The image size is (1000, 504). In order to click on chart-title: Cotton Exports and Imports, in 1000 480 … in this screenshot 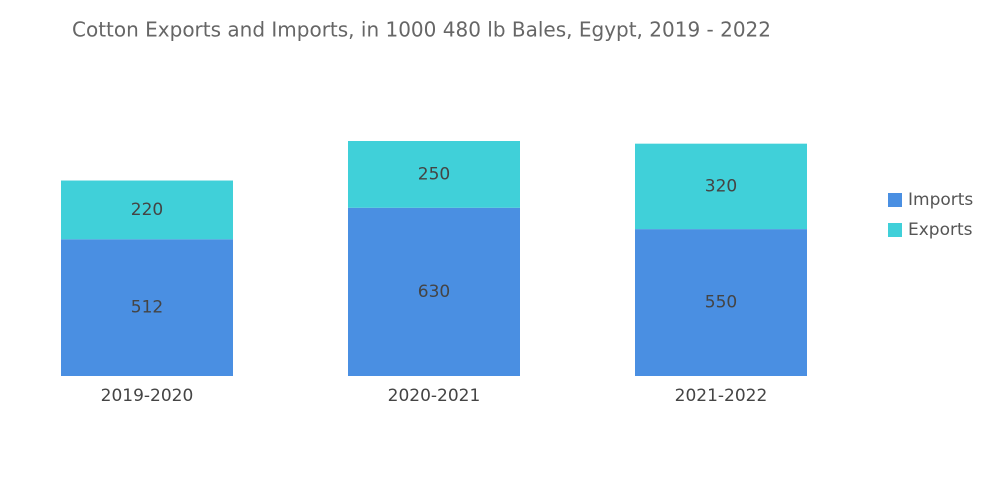, I will do `click(421, 30)`.